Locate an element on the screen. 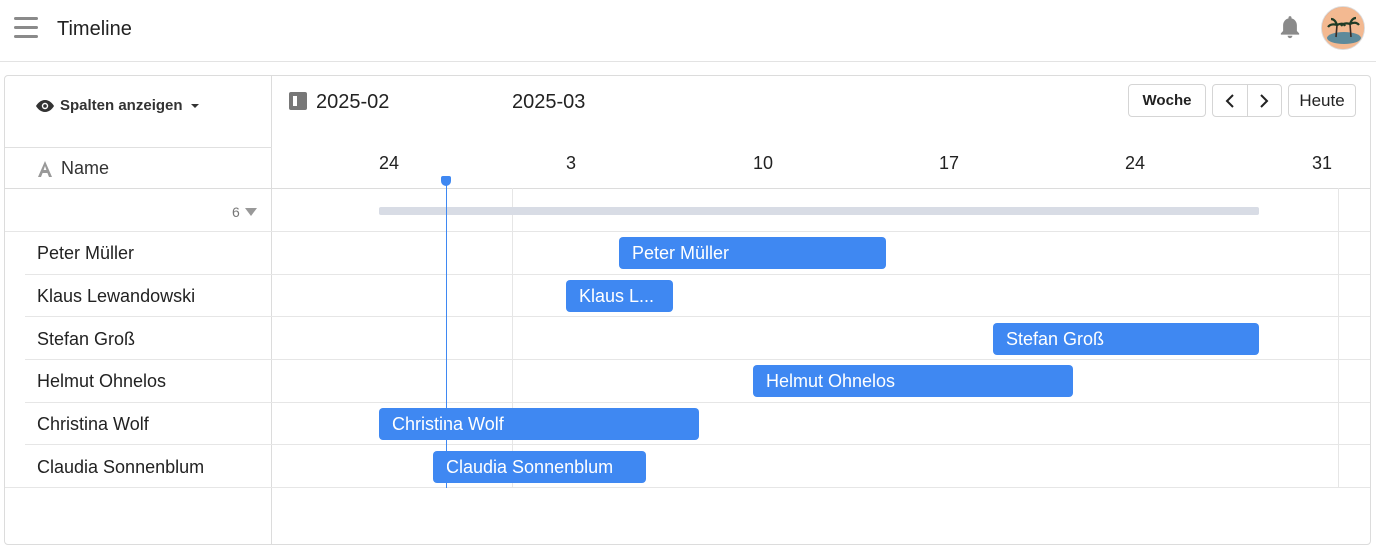  name-column-header: Name is located at coordinates (73, 168).